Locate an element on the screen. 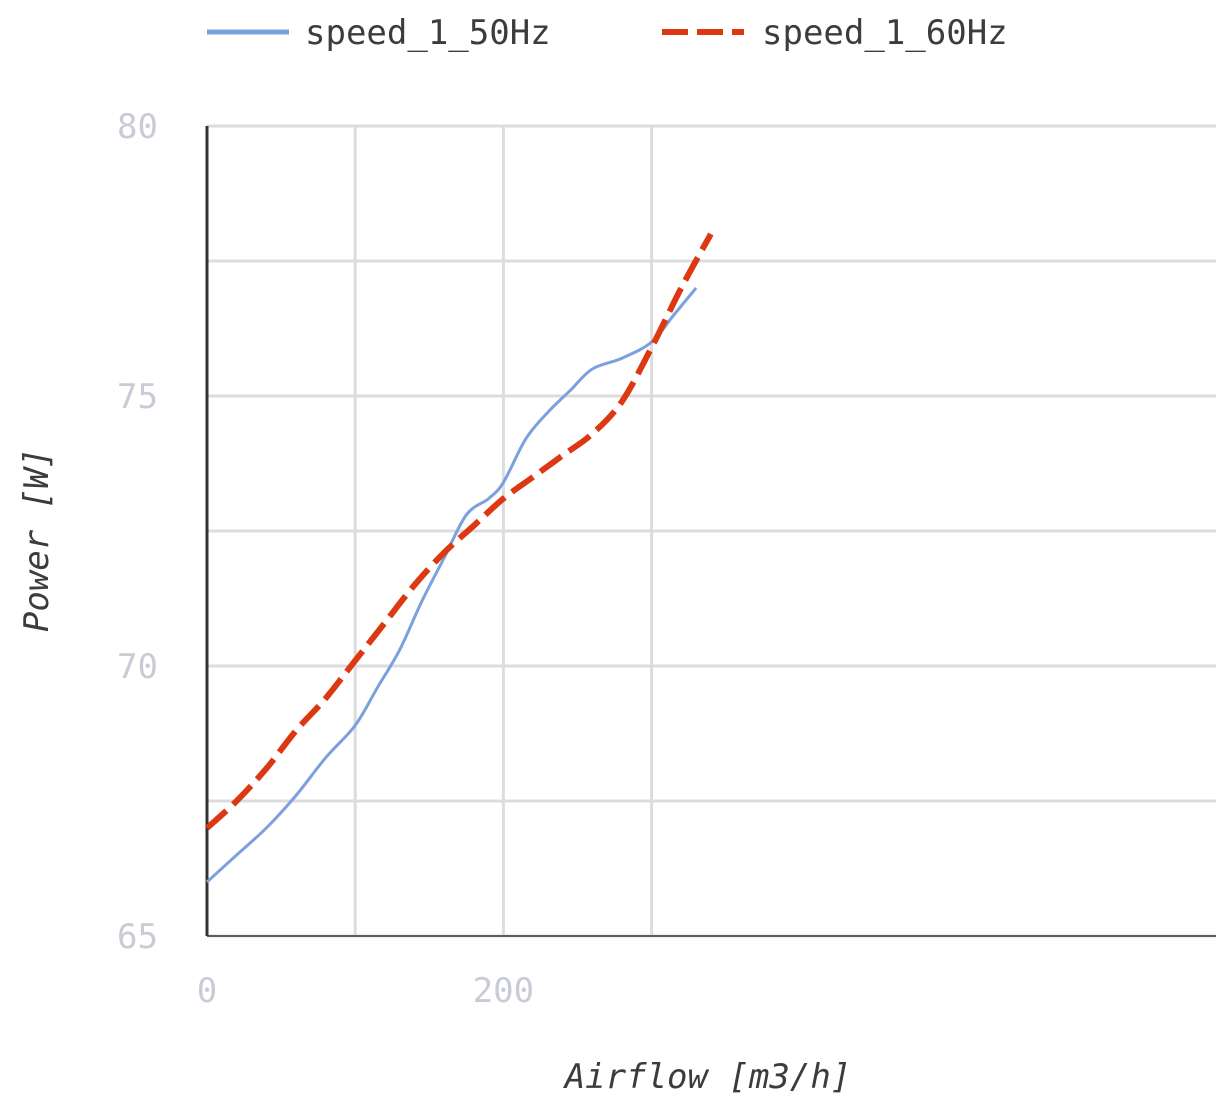  y-tick-label: 80 is located at coordinates (137, 127).